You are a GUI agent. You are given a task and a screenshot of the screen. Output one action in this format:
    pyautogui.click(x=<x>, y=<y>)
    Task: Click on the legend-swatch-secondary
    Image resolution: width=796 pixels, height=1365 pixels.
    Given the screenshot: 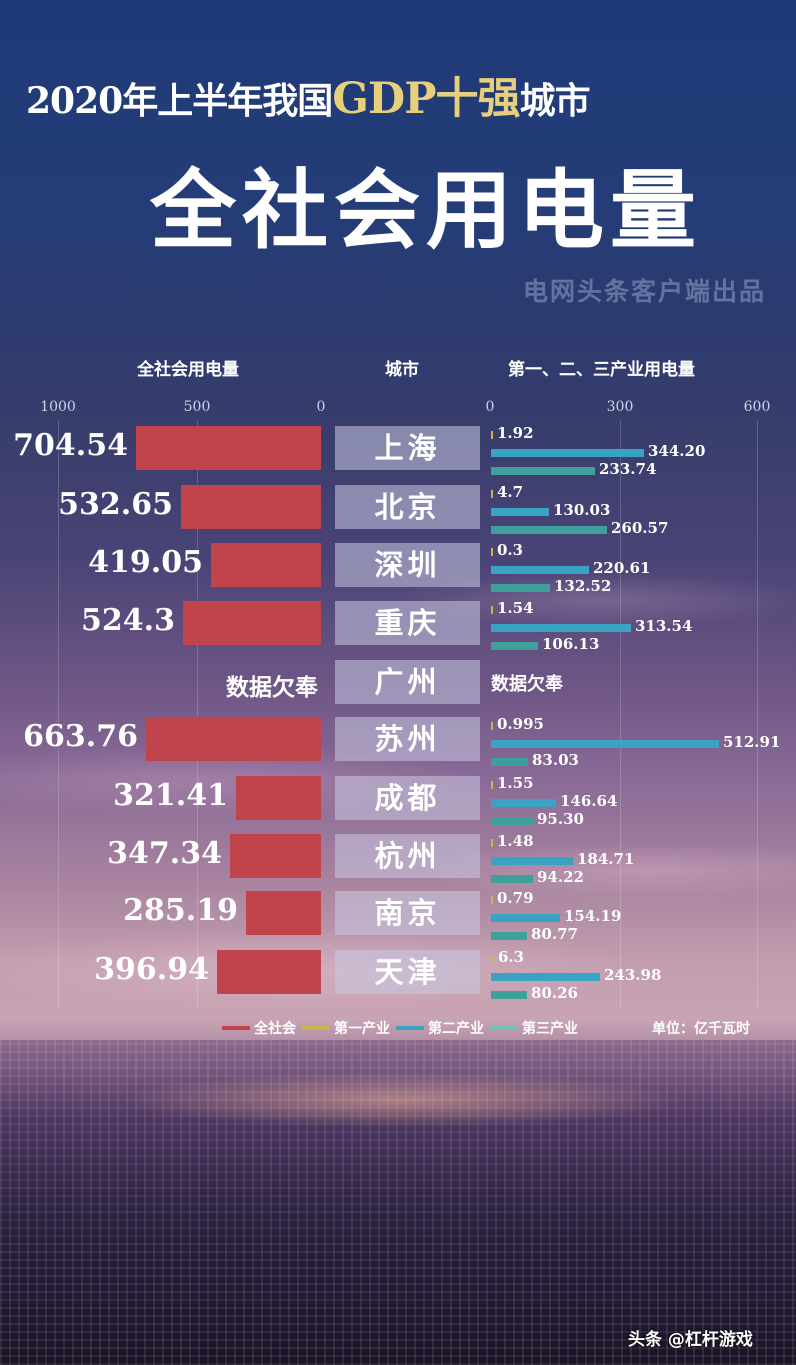 What is the action you would take?
    pyautogui.click(x=410, y=1028)
    